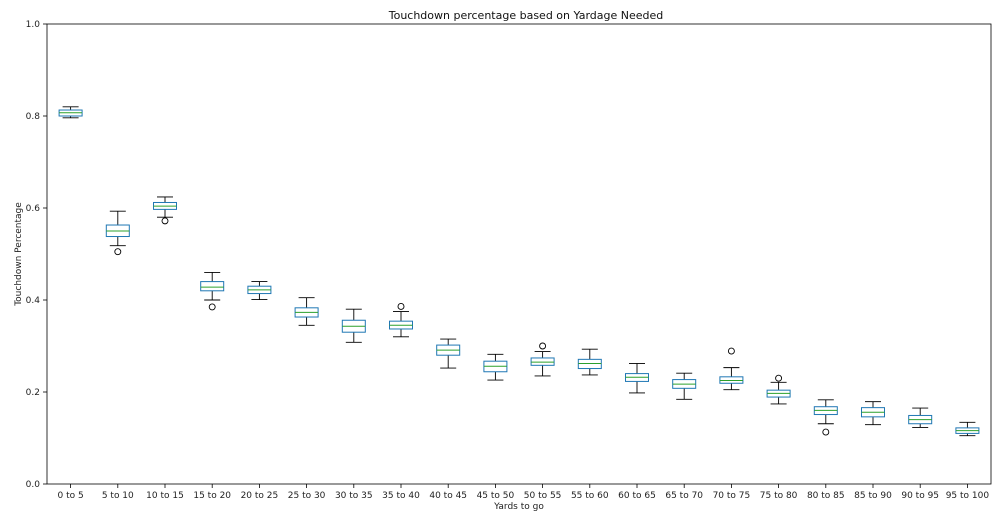 This screenshot has width=1006, height=514. What do you see at coordinates (732, 496) in the screenshot?
I see `x-tick-label: 70 to 75` at bounding box center [732, 496].